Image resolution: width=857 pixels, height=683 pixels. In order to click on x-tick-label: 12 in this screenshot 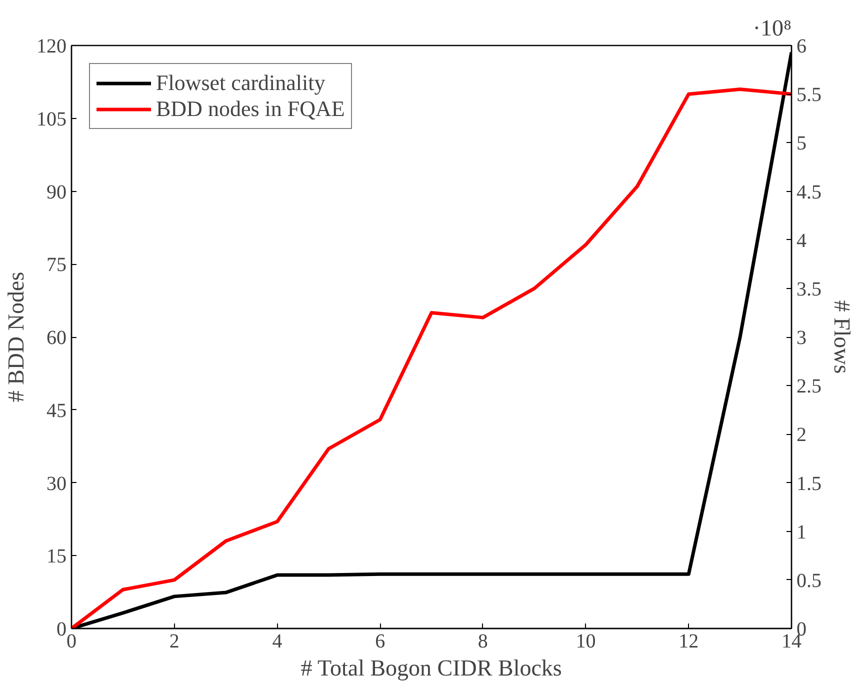, I will do `click(688, 641)`.